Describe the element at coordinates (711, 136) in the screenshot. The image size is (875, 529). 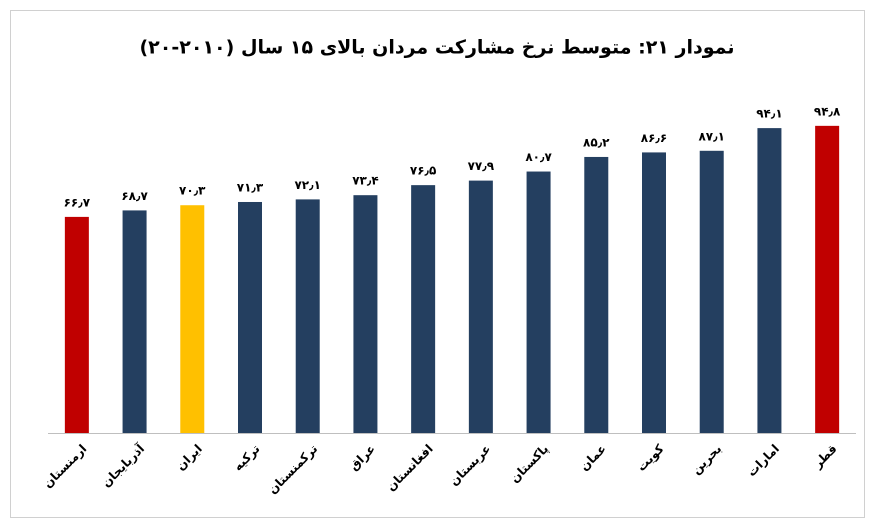
I see `value-label: ۸۷٫۱` at that location.